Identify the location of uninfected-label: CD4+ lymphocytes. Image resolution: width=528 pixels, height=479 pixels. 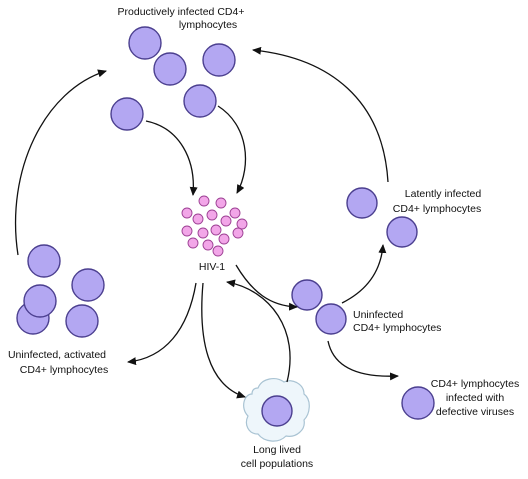
(397, 328).